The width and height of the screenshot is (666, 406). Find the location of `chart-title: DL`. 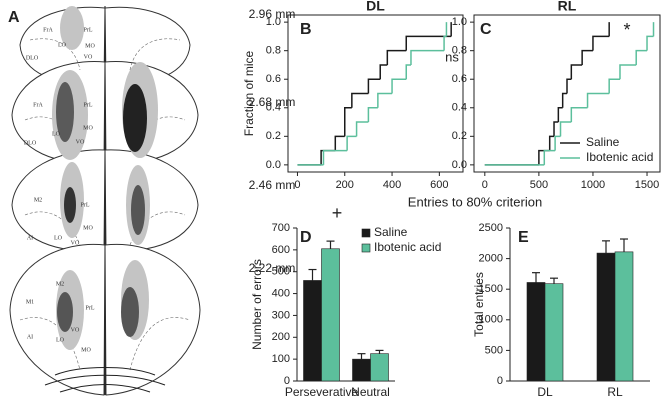

chart-title: DL is located at coordinates (375, 7).